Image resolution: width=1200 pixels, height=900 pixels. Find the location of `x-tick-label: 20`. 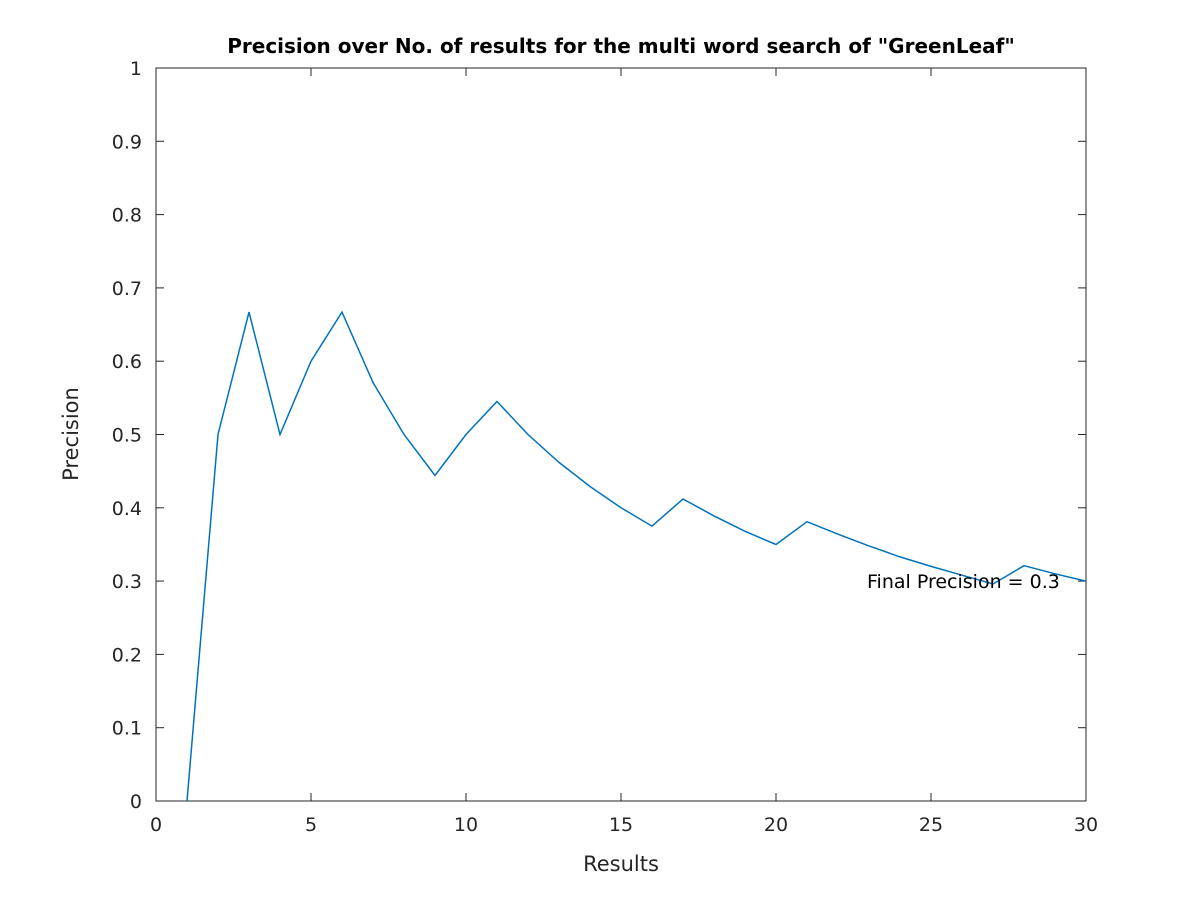

x-tick-label: 20 is located at coordinates (776, 825).